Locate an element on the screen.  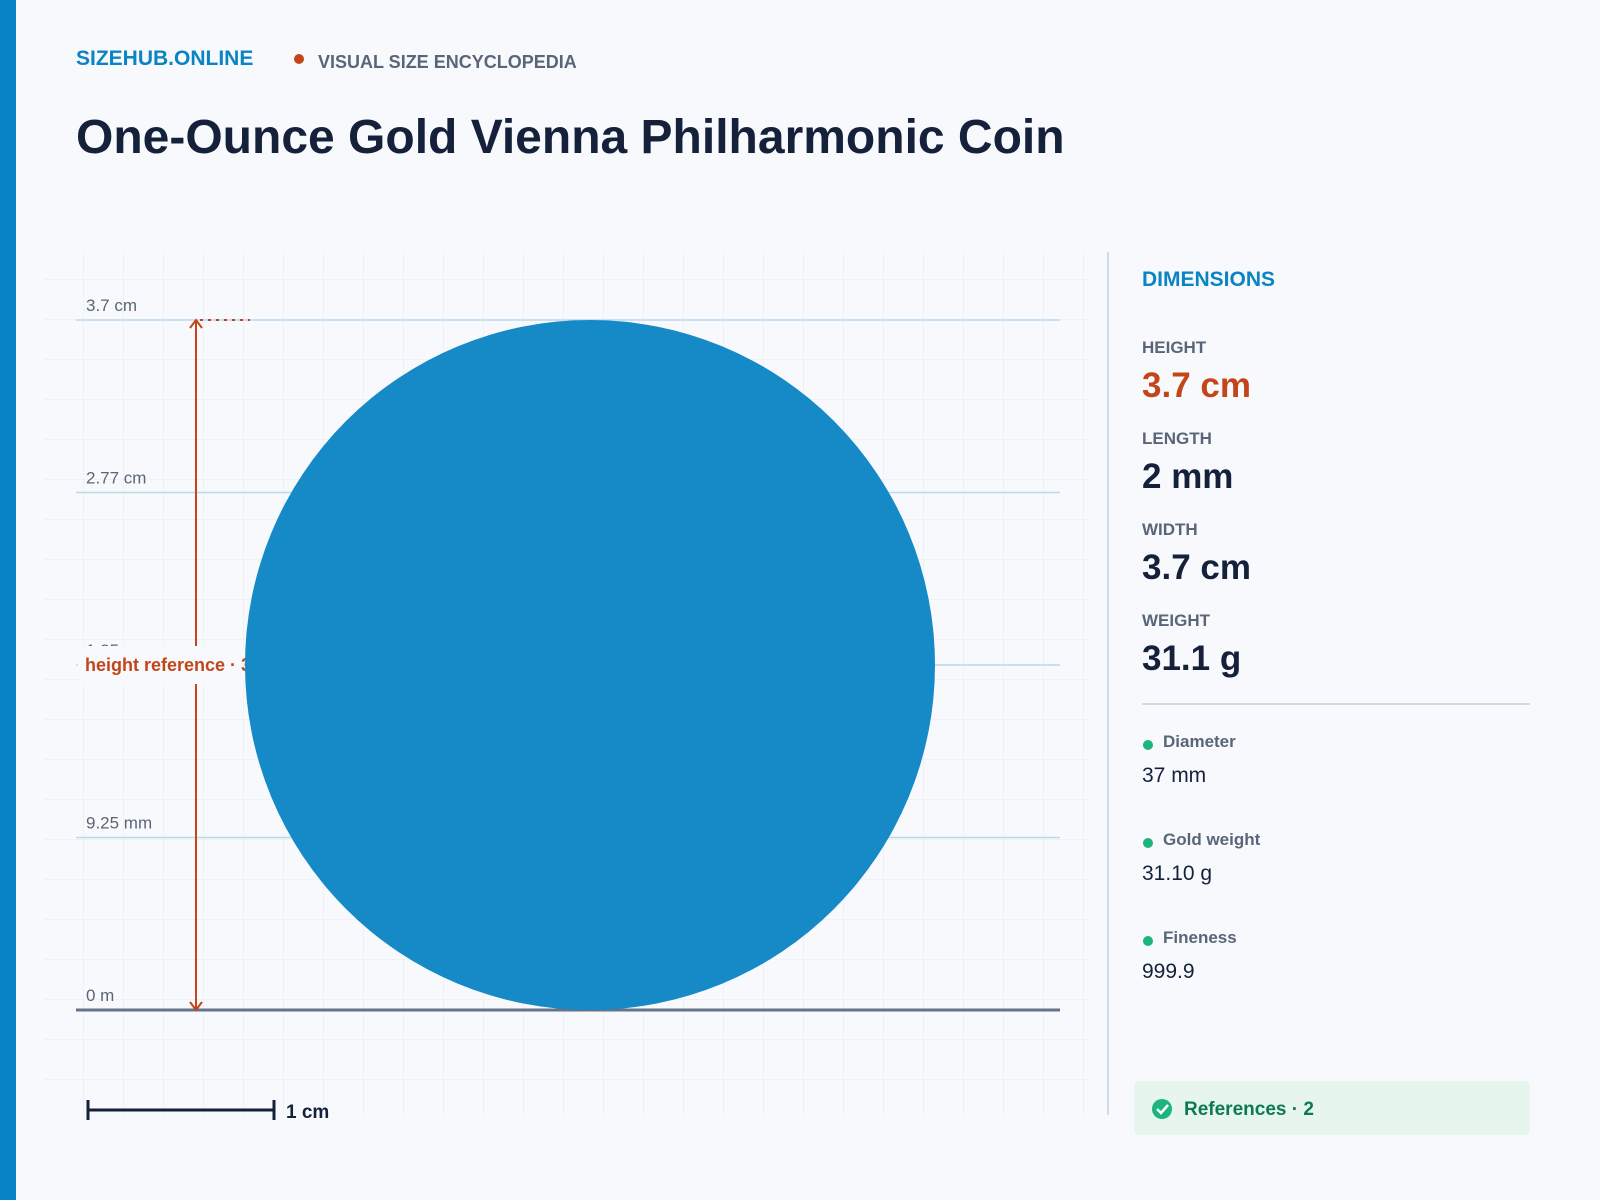
scale-bar-label: 1 cm is located at coordinates (307, 1112).